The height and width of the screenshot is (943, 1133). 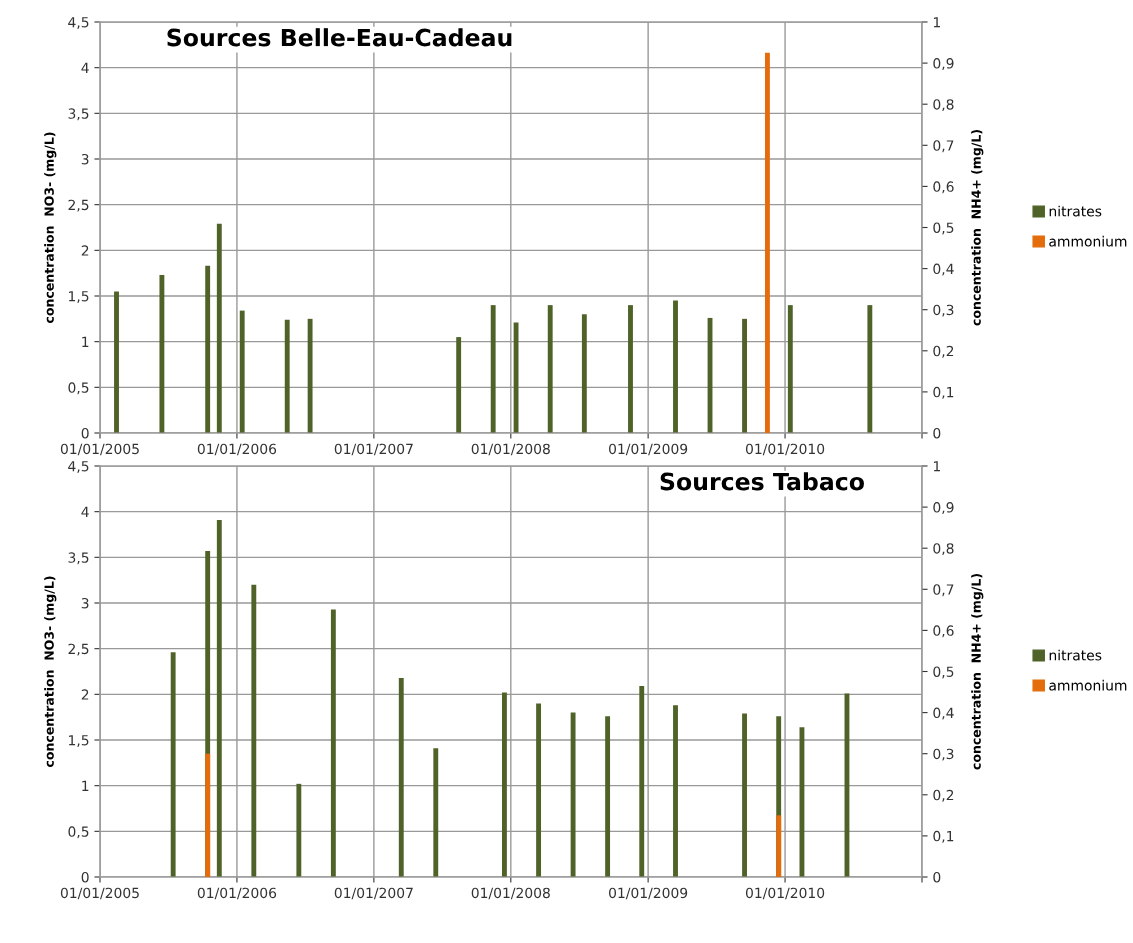 What do you see at coordinates (762, 481) in the screenshot?
I see `chart-title: Sources Tabaco` at bounding box center [762, 481].